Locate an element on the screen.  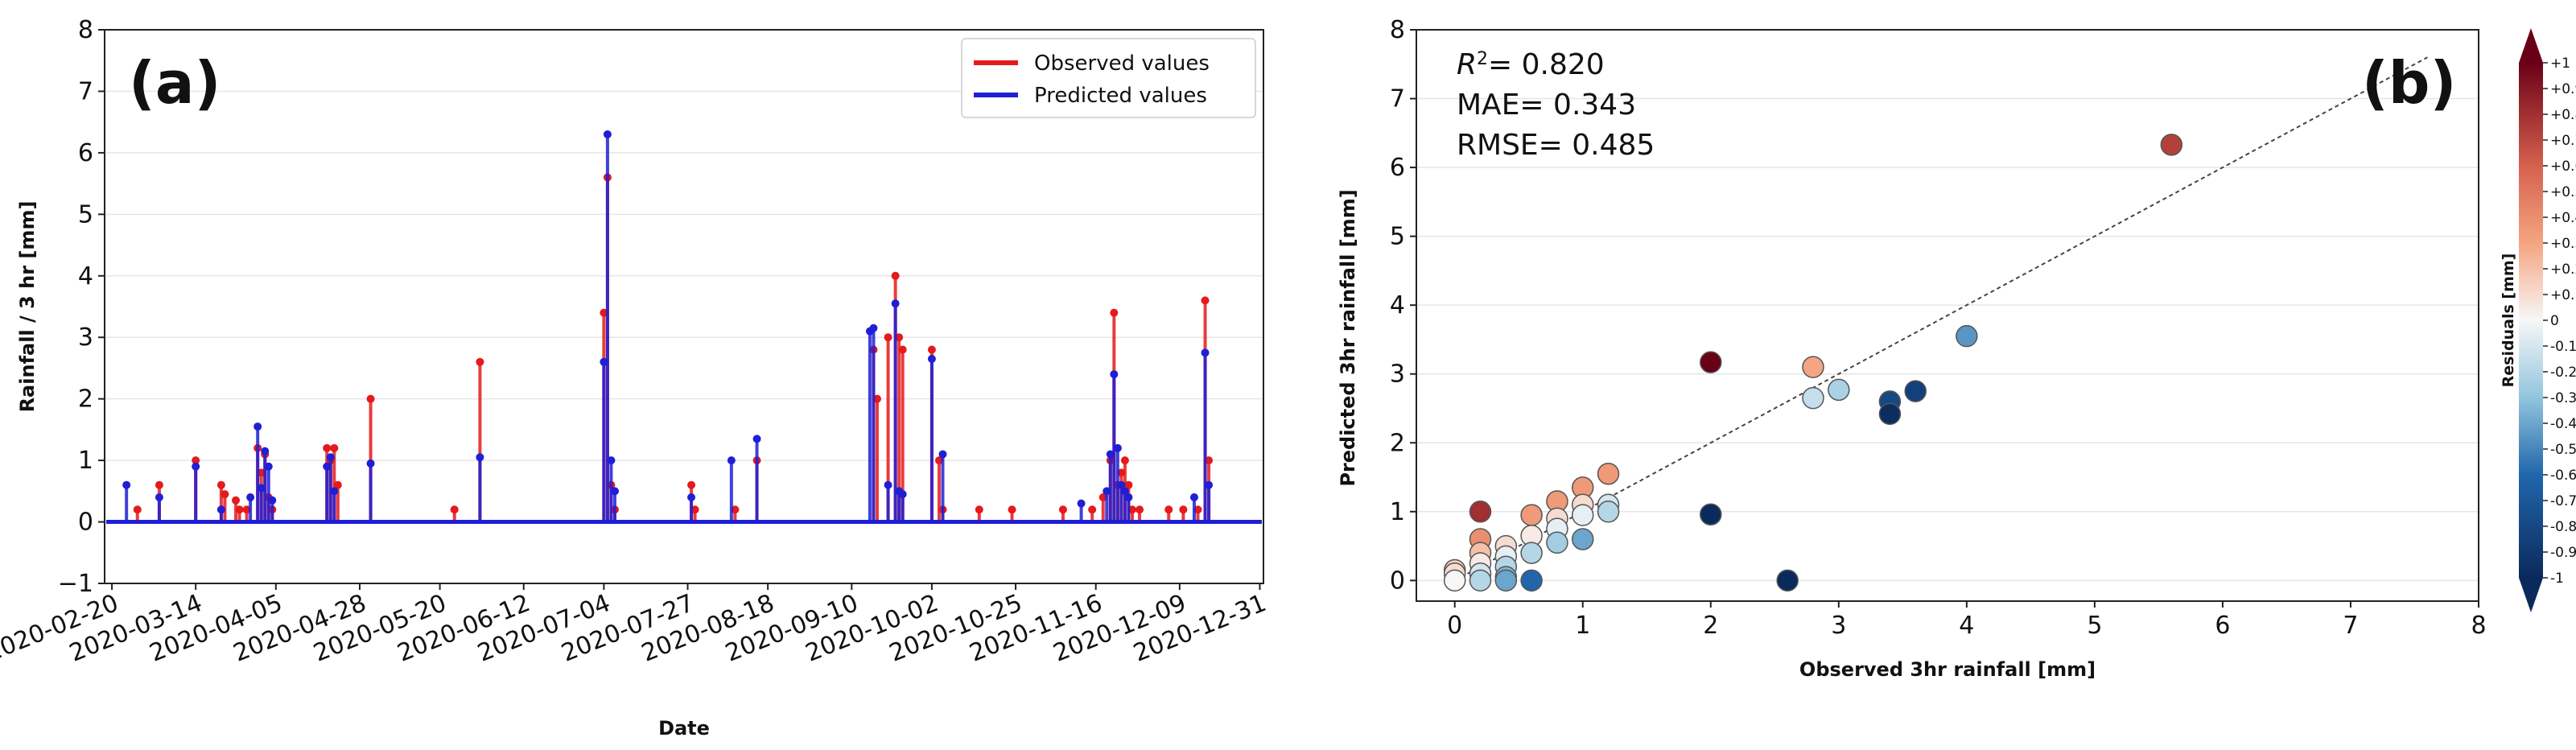
b-y-tick-label: 7 is located at coordinates (1397, 99).